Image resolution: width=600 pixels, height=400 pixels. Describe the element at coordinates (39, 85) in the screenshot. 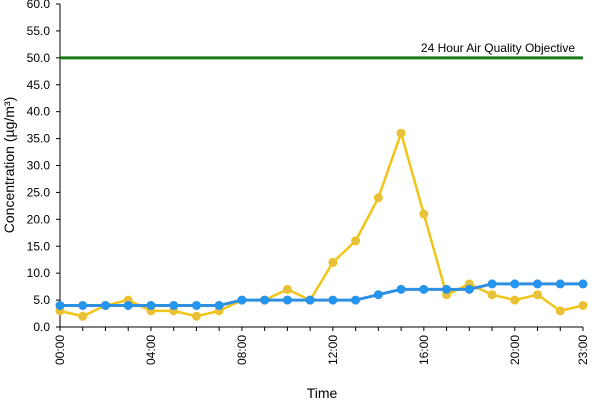

I see `y-tick-label: 45.0` at that location.